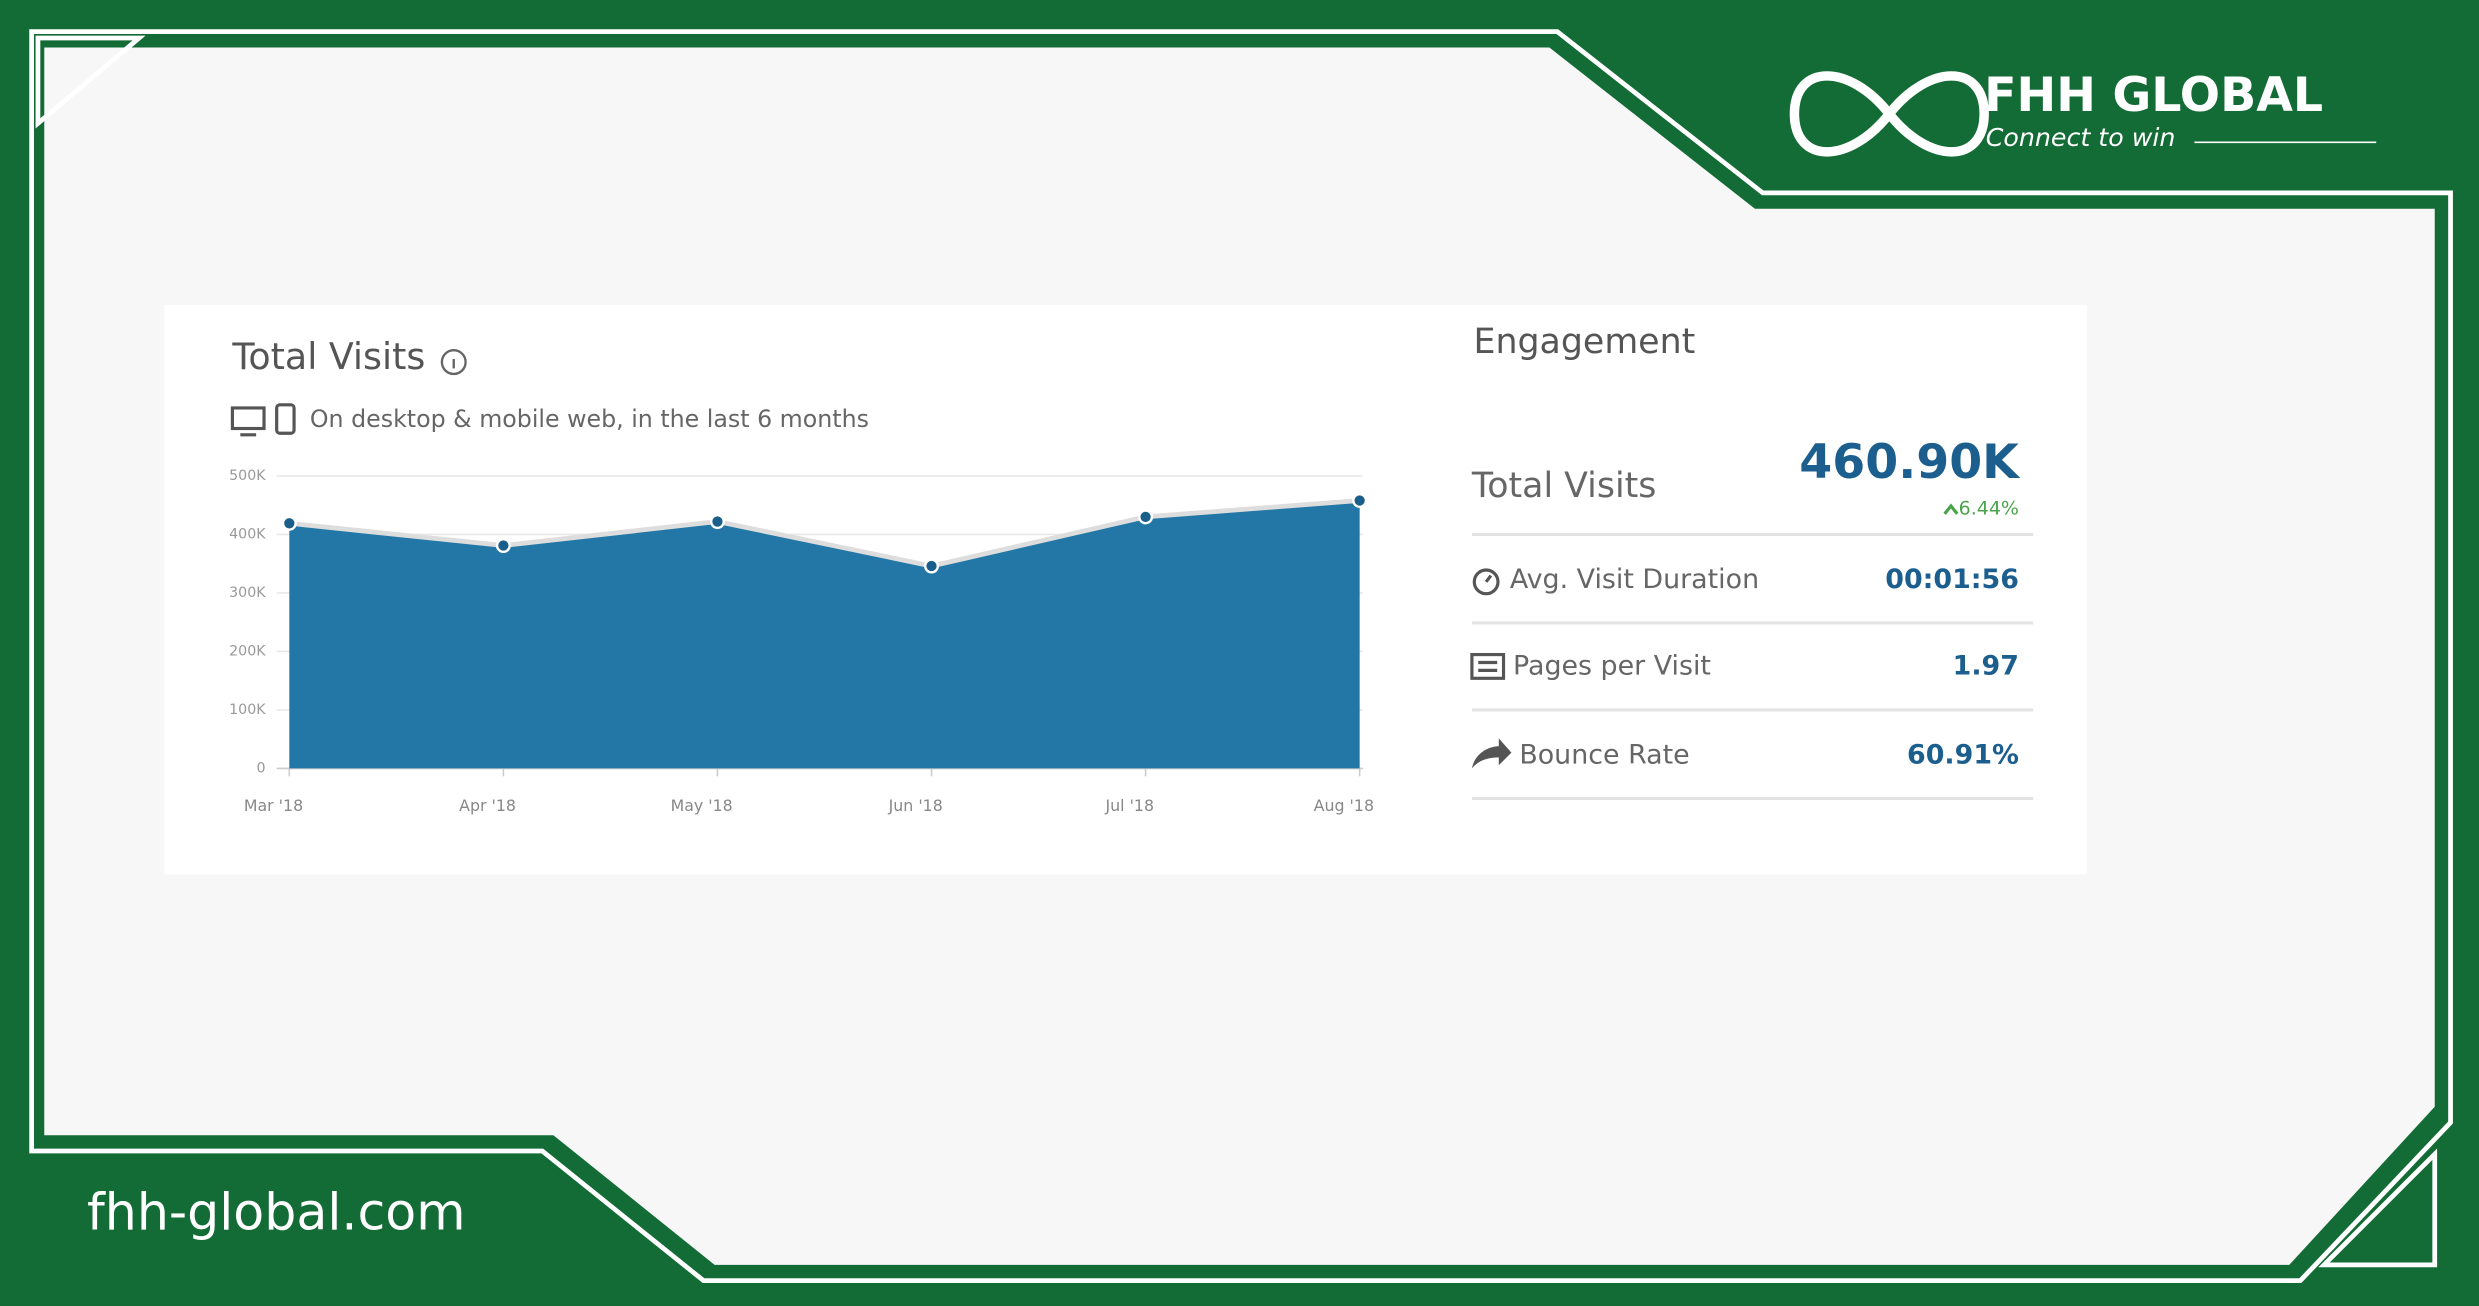 The image size is (2479, 1306). I want to click on metric-value: 00:01:56, so click(1952, 579).